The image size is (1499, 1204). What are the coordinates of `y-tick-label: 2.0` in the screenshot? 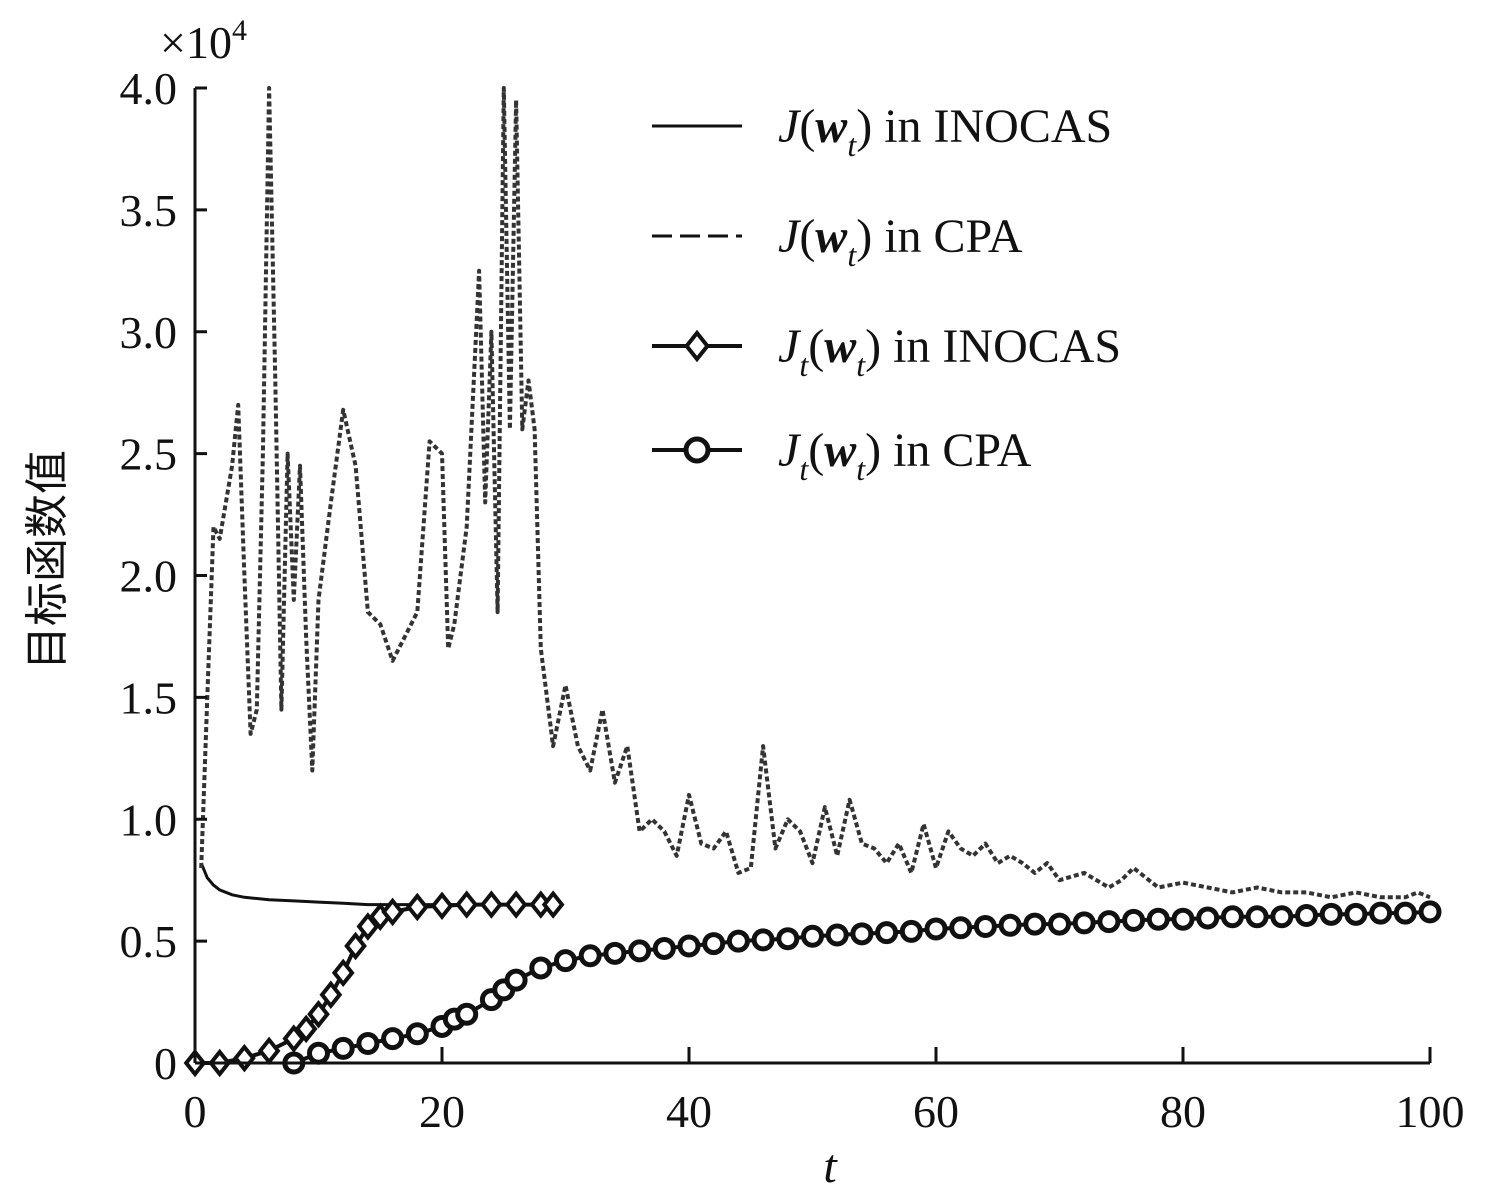 It's located at (149, 576).